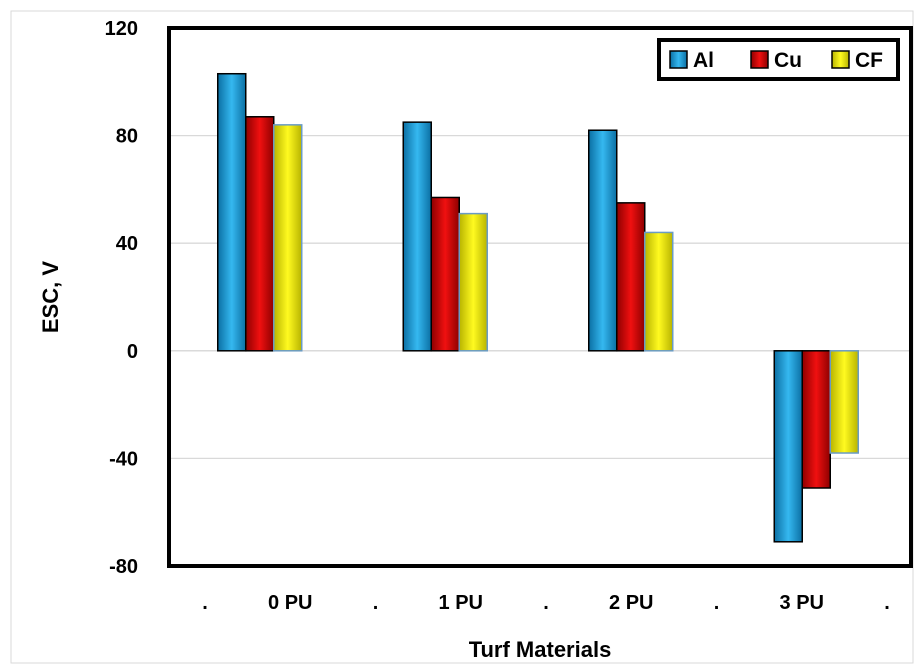 The width and height of the screenshot is (924, 664). Describe the element at coordinates (121, 298) in the screenshot. I see `y-axis-tick-labels: 120 80 40 0 -40 -80` at that location.